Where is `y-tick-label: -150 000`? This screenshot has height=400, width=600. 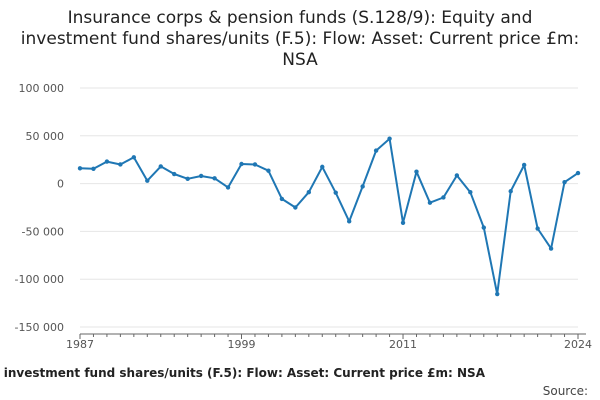 y-tick-label: -150 000 is located at coordinates (39, 327).